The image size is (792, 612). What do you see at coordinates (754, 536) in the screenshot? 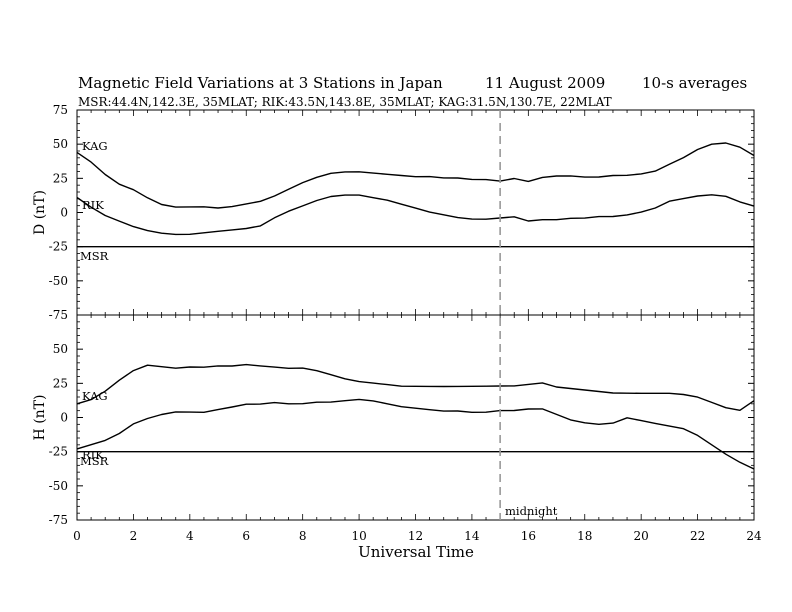
I see `x-tick-label: 24` at bounding box center [754, 536].